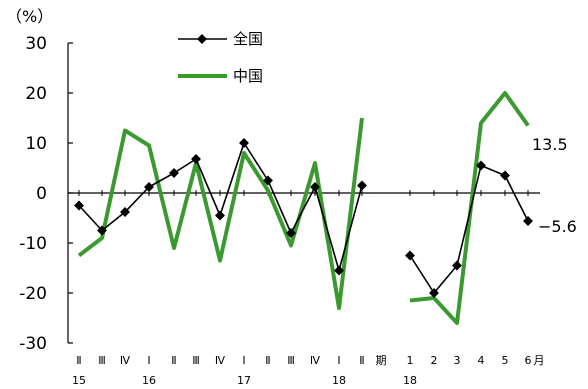 The height and width of the screenshot is (389, 588). I want to click on x-tick-label: 3, so click(457, 360).